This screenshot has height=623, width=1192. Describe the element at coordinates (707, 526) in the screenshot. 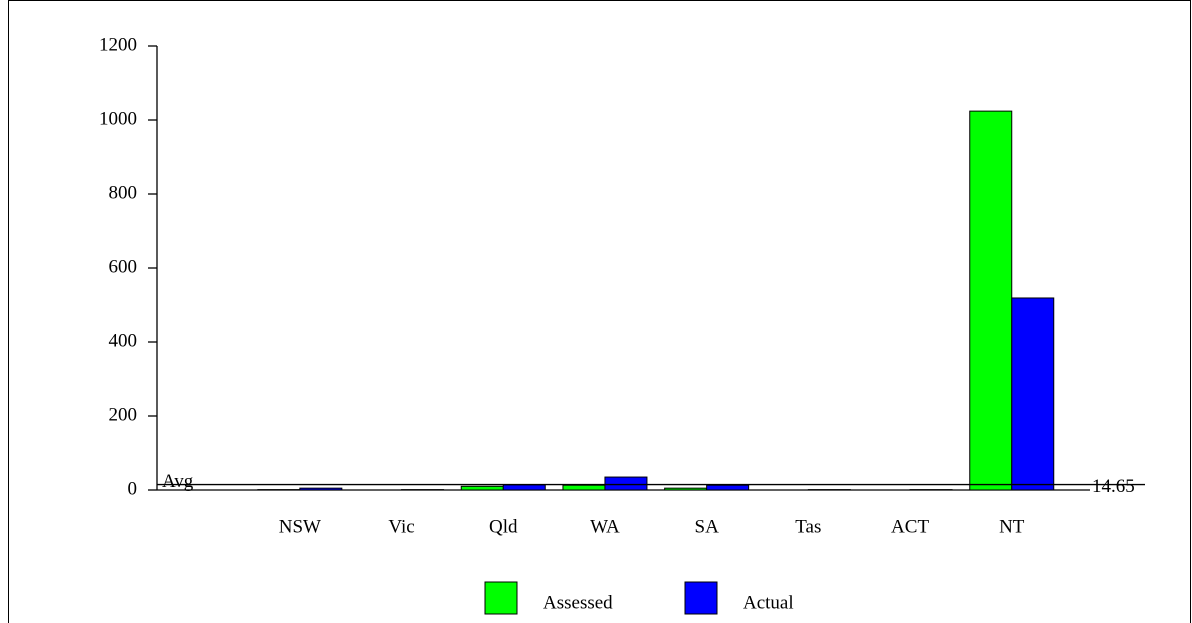

I see `x-tick-label: SA` at that location.